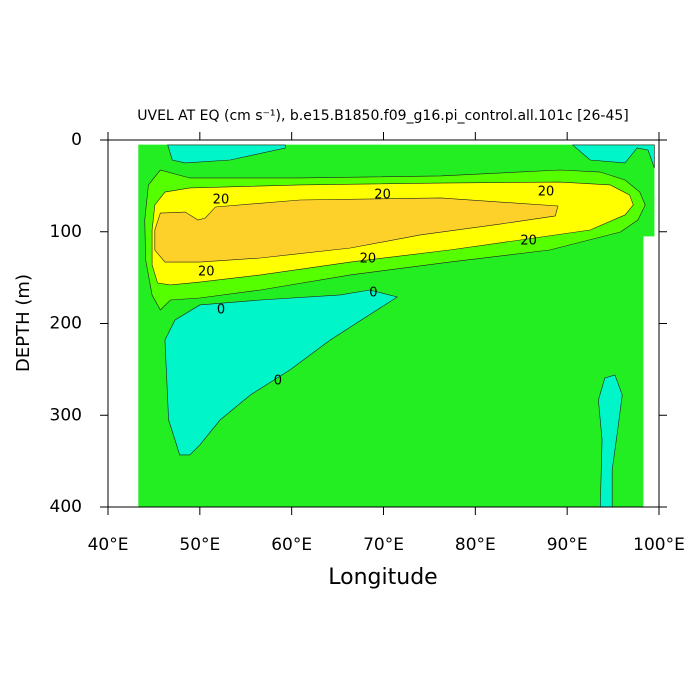  I want to click on x-tick-label: 80°E, so click(475, 545).